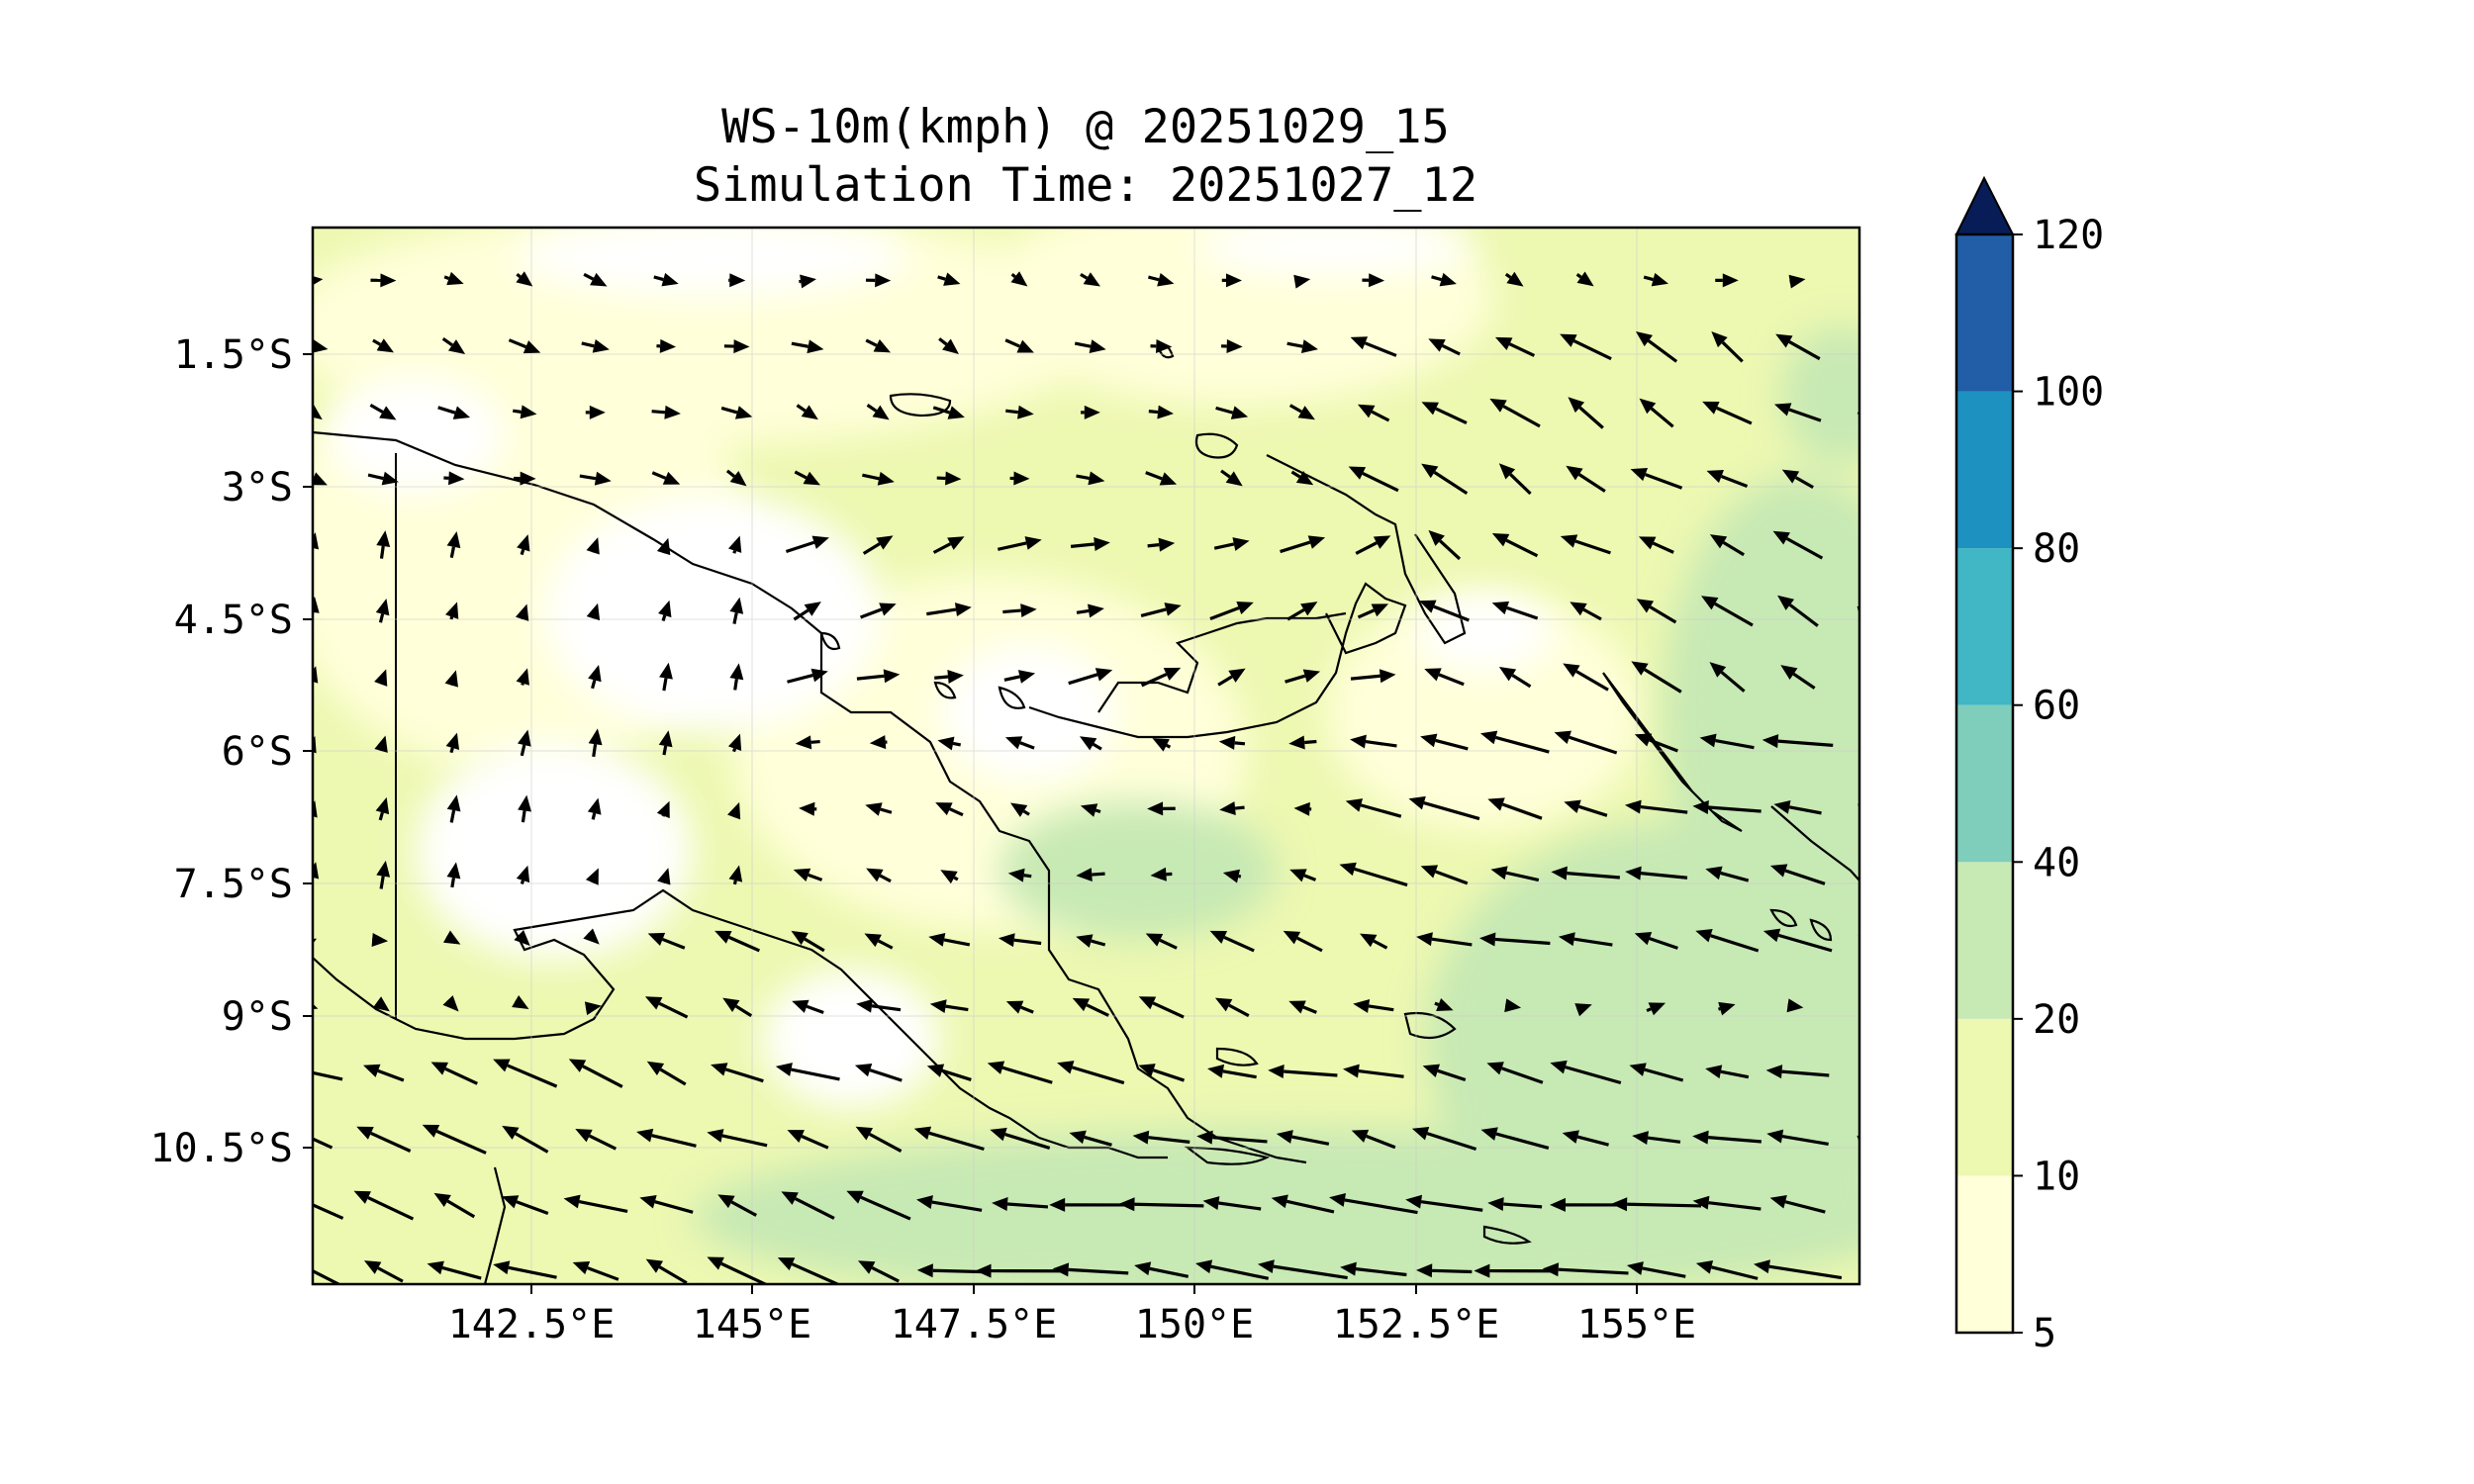 Image resolution: width=2474 pixels, height=1484 pixels. I want to click on colorbar-tick-label: 40, so click(2056, 862).